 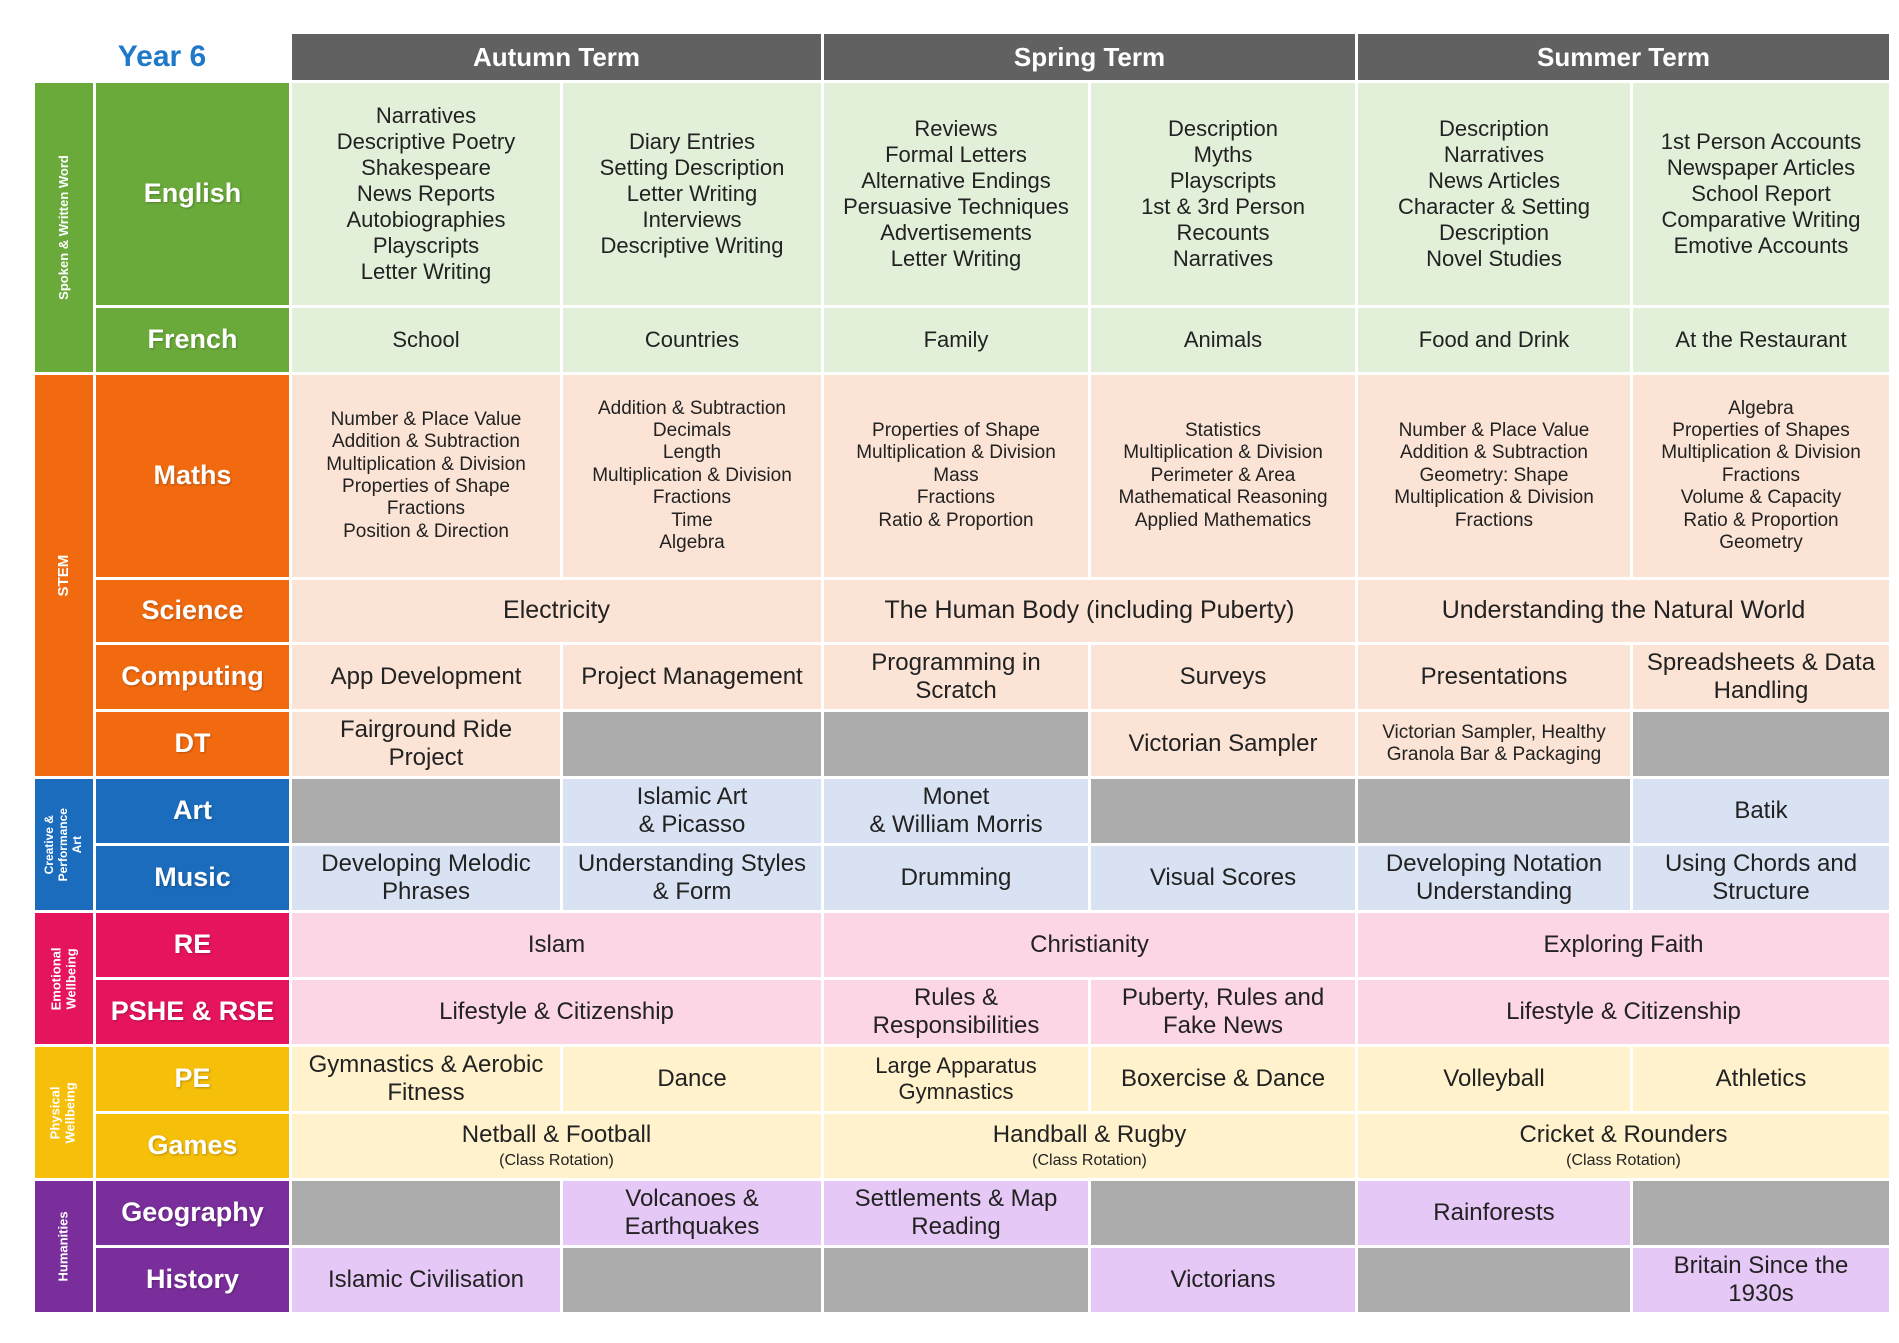 What do you see at coordinates (1761, 878) in the screenshot?
I see `music-summer-2: Using Chords and Structure` at bounding box center [1761, 878].